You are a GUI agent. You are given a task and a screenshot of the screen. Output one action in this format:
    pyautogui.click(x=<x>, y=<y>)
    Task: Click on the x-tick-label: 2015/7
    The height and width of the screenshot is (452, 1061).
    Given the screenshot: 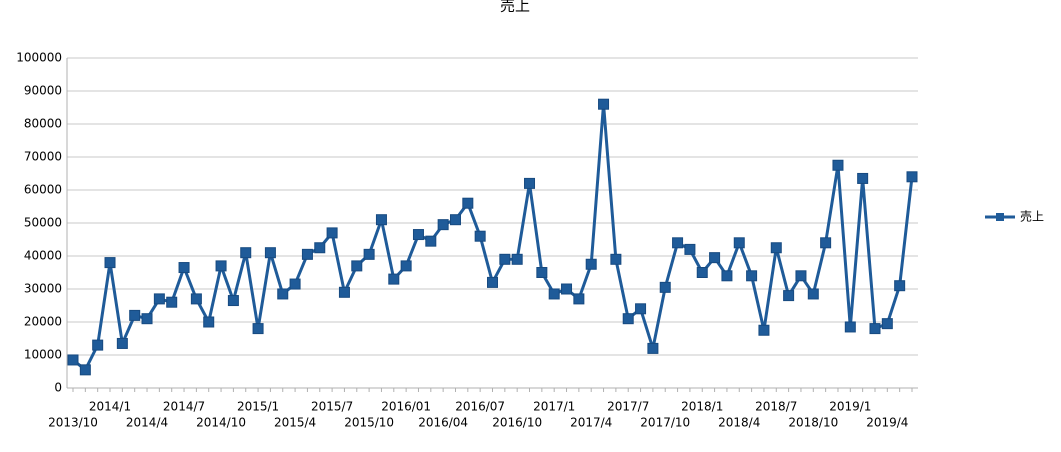 What is the action you would take?
    pyautogui.click(x=332, y=407)
    